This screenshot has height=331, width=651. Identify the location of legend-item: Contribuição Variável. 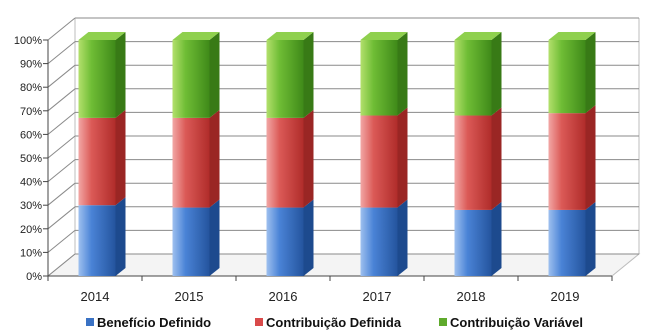
(511, 322).